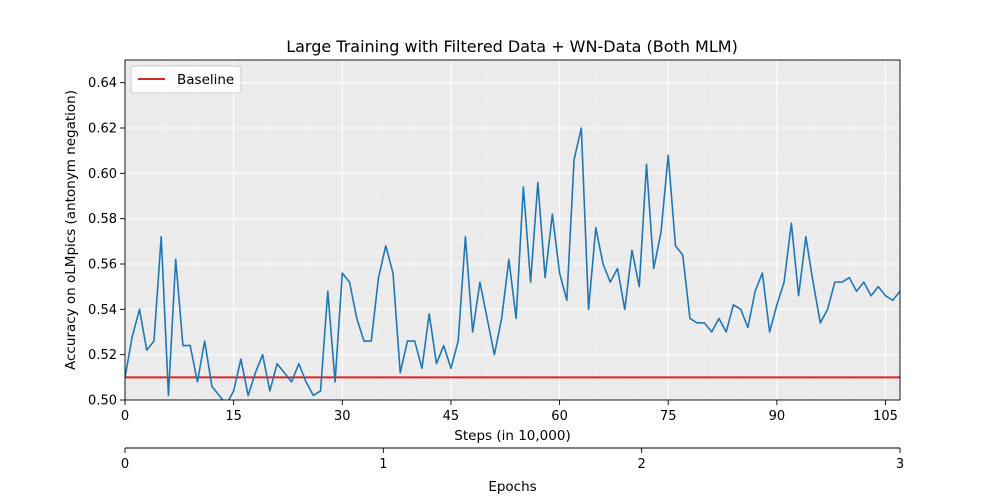  Describe the element at coordinates (102, 310) in the screenshot. I see `y-tick-label: 0.54` at that location.